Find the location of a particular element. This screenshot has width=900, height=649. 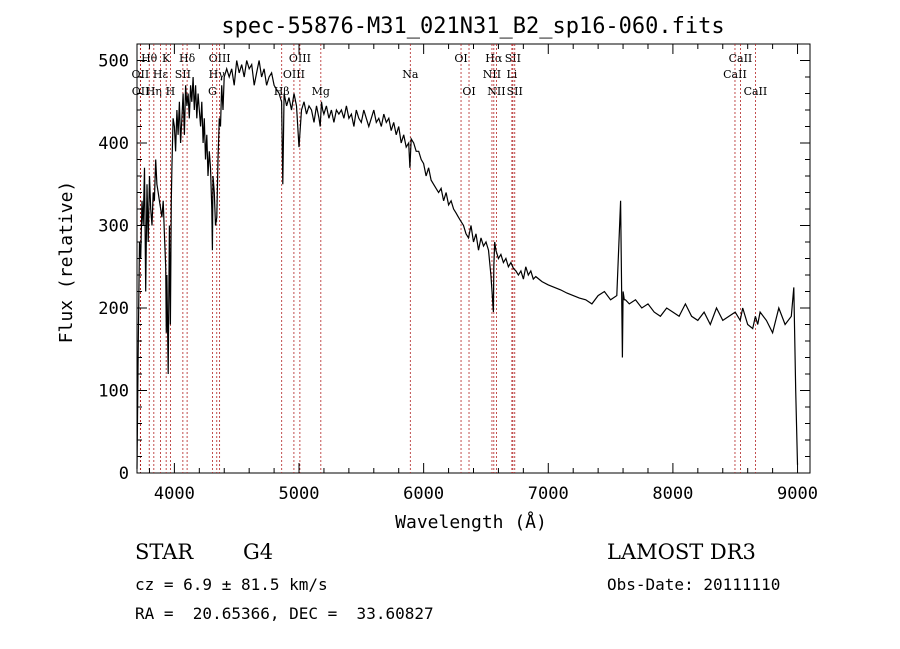

line-label-16: Na is located at coordinates (410, 74).